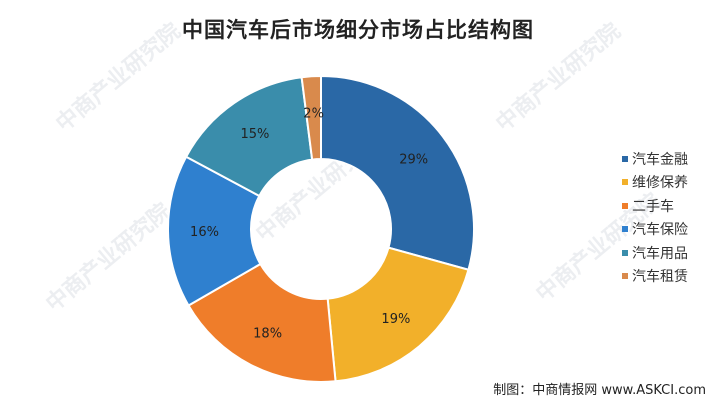 The height and width of the screenshot is (404, 716). Describe the element at coordinates (267, 334) in the screenshot. I see `data-label: 18%` at that location.